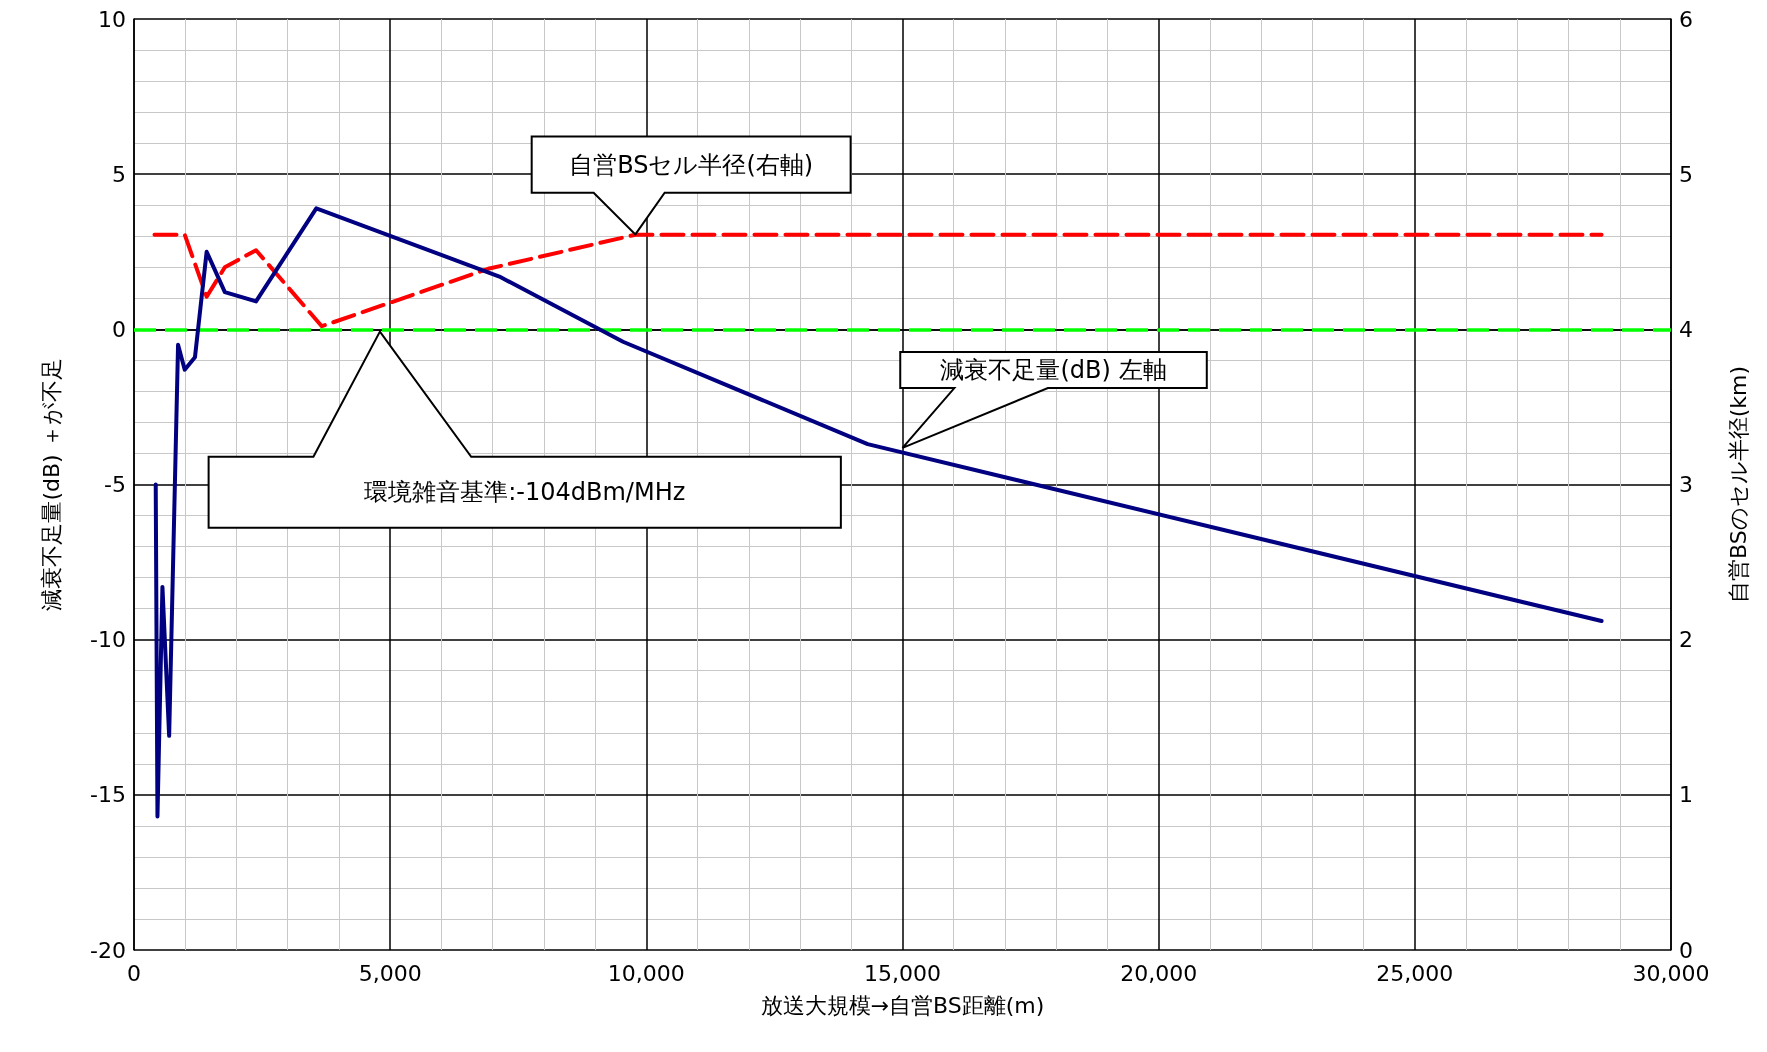 This screenshot has width=1767, height=1052. I want to click on y-tick-label: 0, so click(119, 329).